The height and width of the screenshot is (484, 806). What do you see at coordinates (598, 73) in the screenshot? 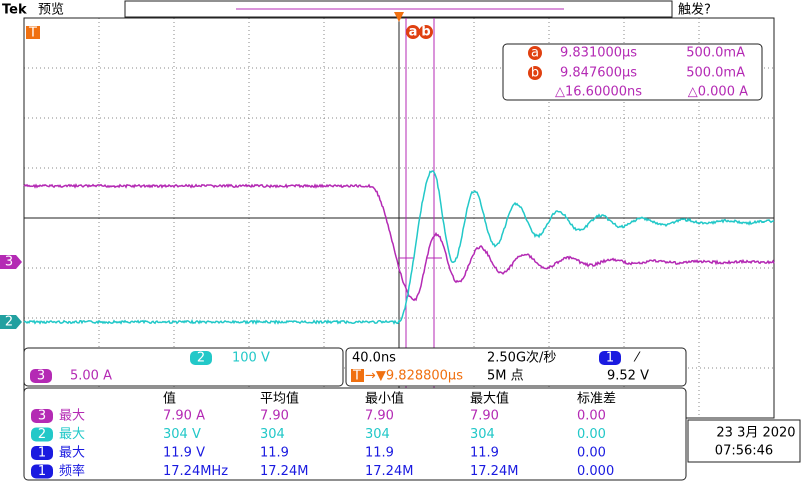
I see `cursor-b-time: 9.847600µs` at bounding box center [598, 73].